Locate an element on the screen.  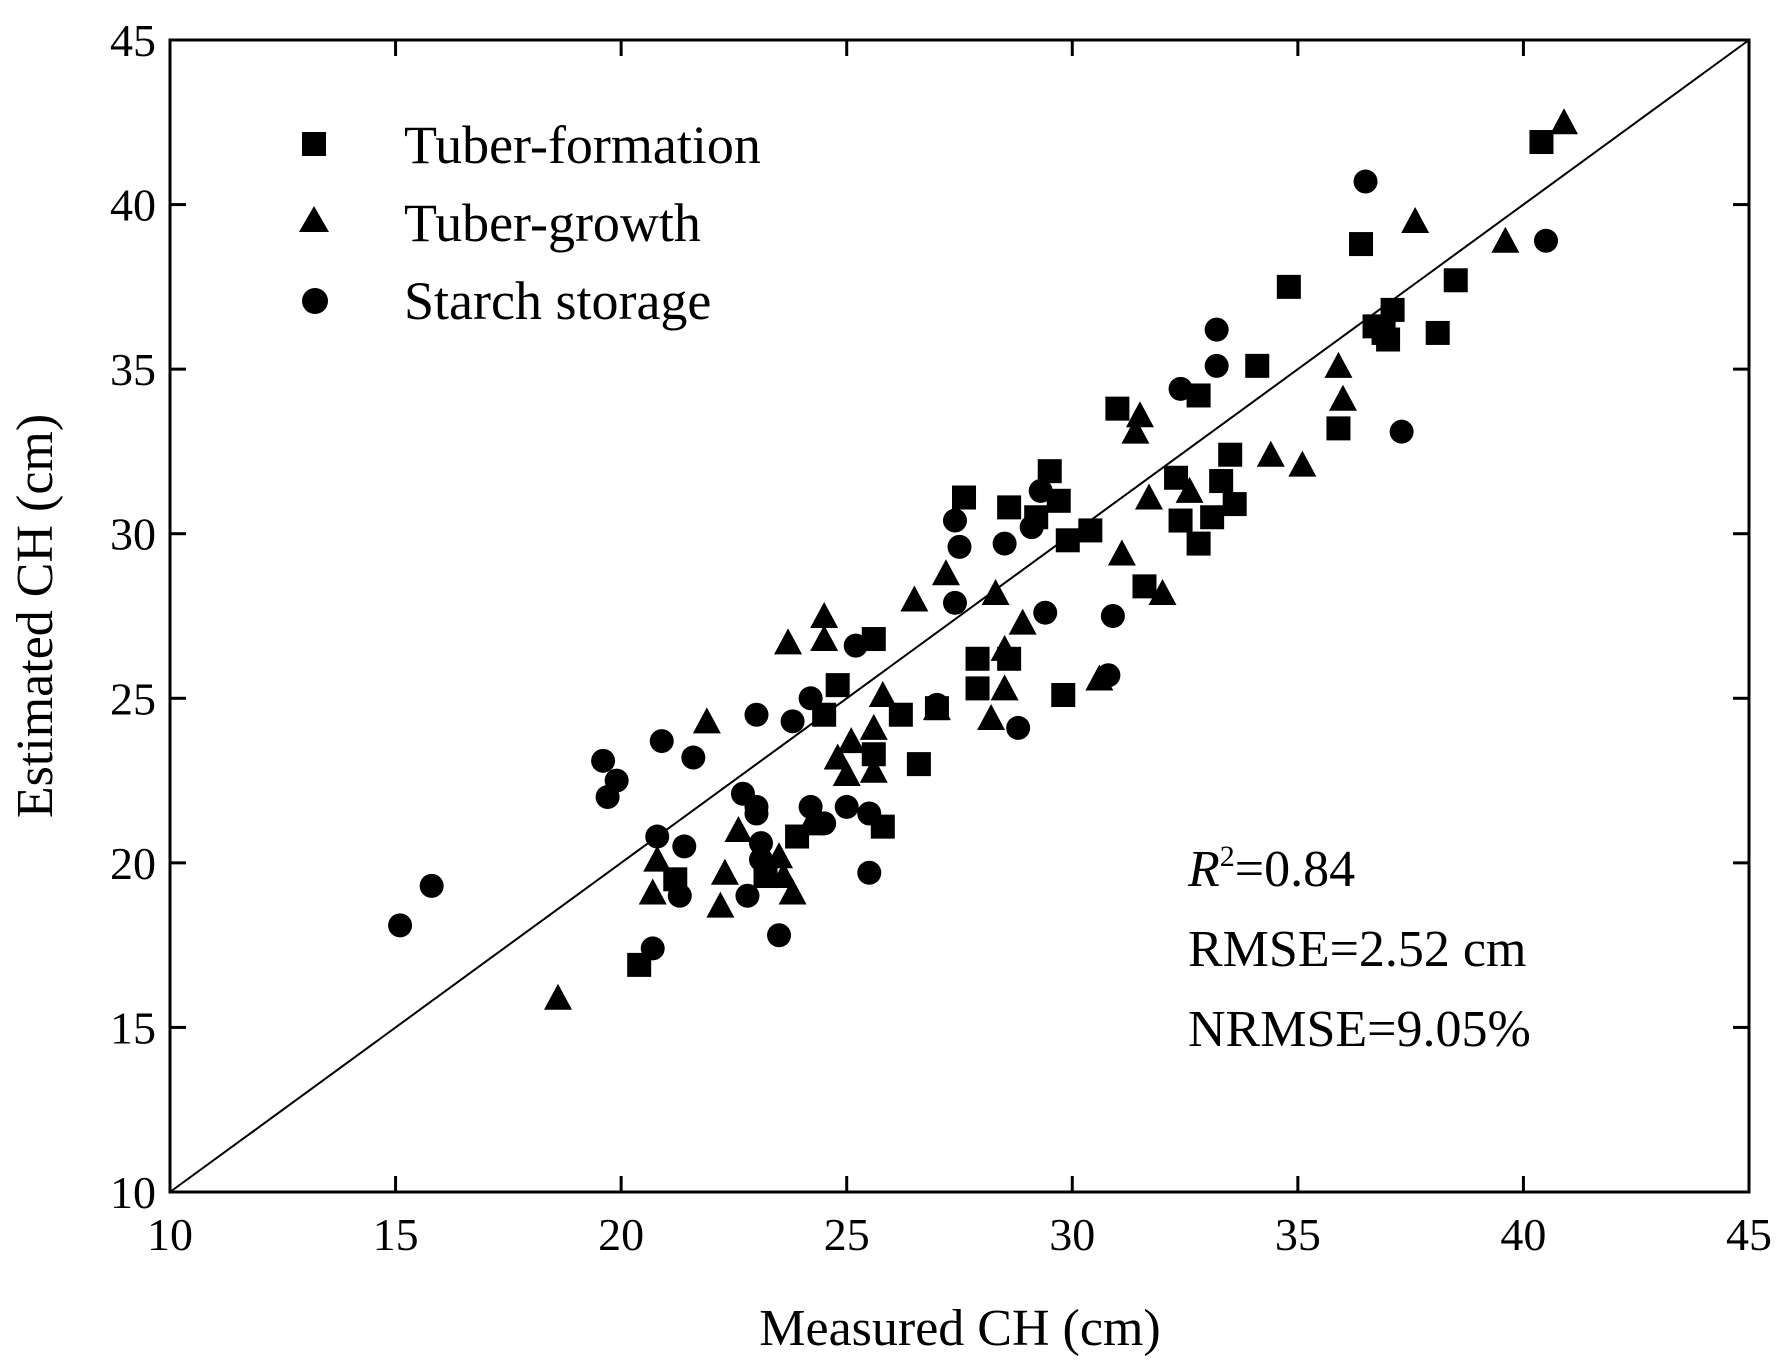
r2-annotation: R2=0.84 is located at coordinates (1271, 869).